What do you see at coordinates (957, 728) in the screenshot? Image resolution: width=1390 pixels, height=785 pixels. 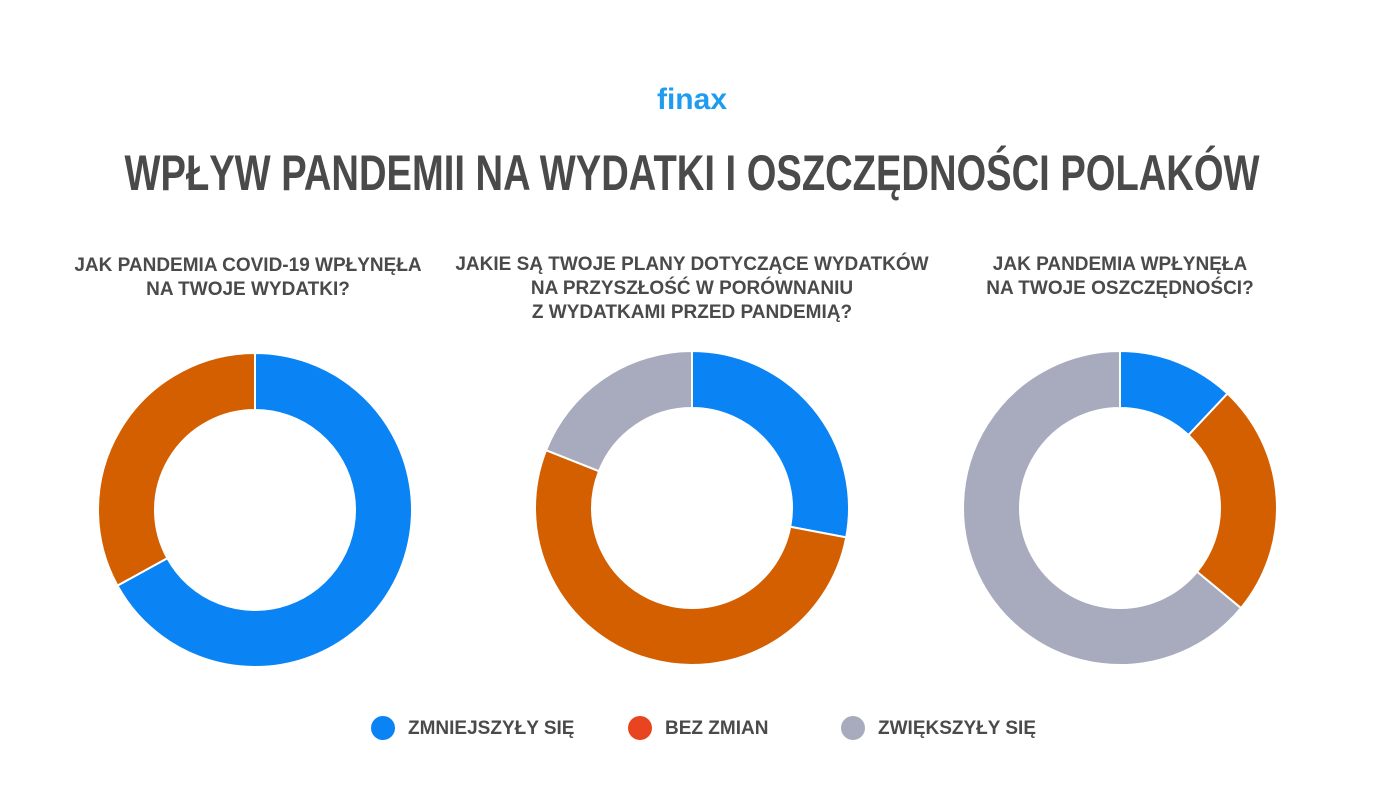 I see `legend-label: ZWIĘKSZYŁY SIĘ` at bounding box center [957, 728].